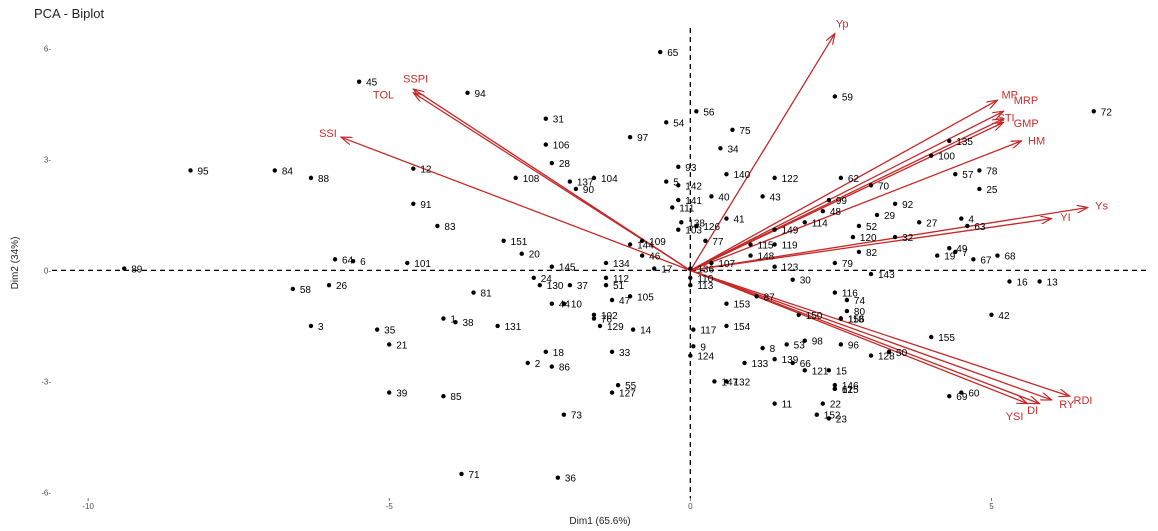 The image size is (1158, 531). I want to click on point-label: 82, so click(872, 253).